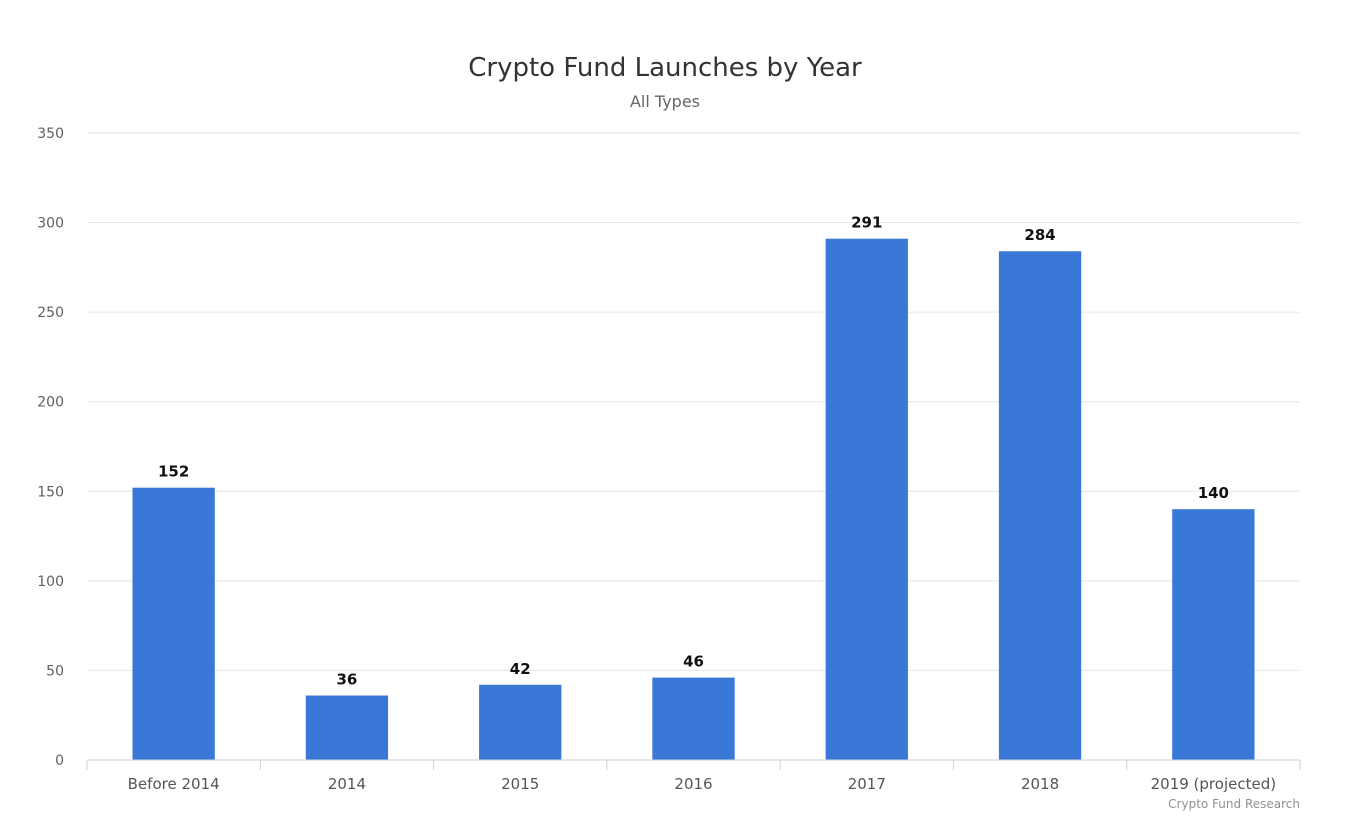 Image resolution: width=1350 pixels, height=818 pixels. I want to click on x-tick-label: 2016, so click(693, 784).